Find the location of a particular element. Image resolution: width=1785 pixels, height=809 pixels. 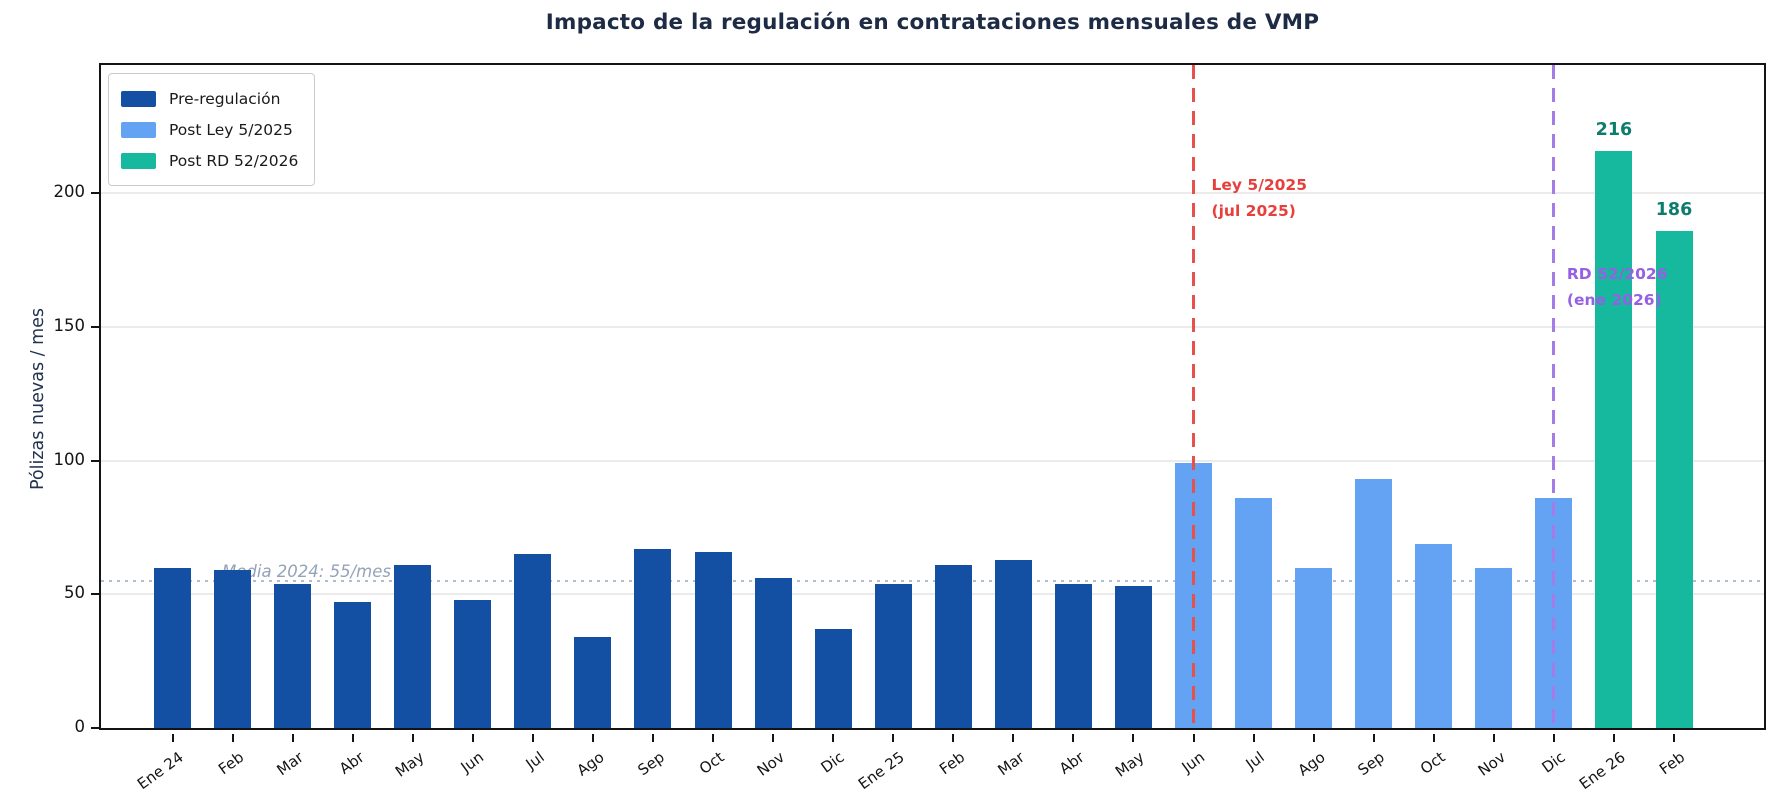

y-tick-label: 0 is located at coordinates (80, 726).